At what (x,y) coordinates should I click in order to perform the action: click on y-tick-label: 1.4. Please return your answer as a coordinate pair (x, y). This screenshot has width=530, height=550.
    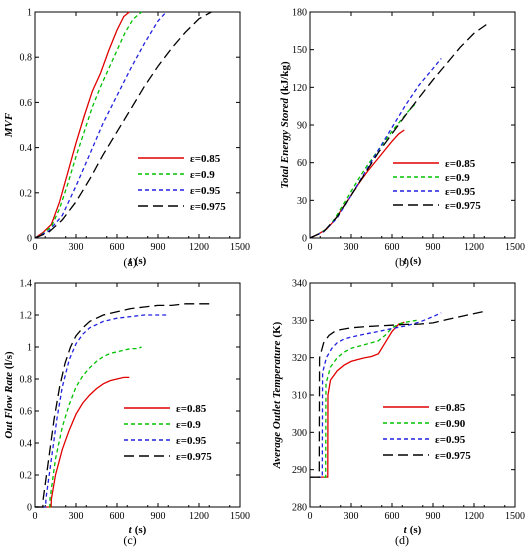
    Looking at the image, I should click on (26, 284).